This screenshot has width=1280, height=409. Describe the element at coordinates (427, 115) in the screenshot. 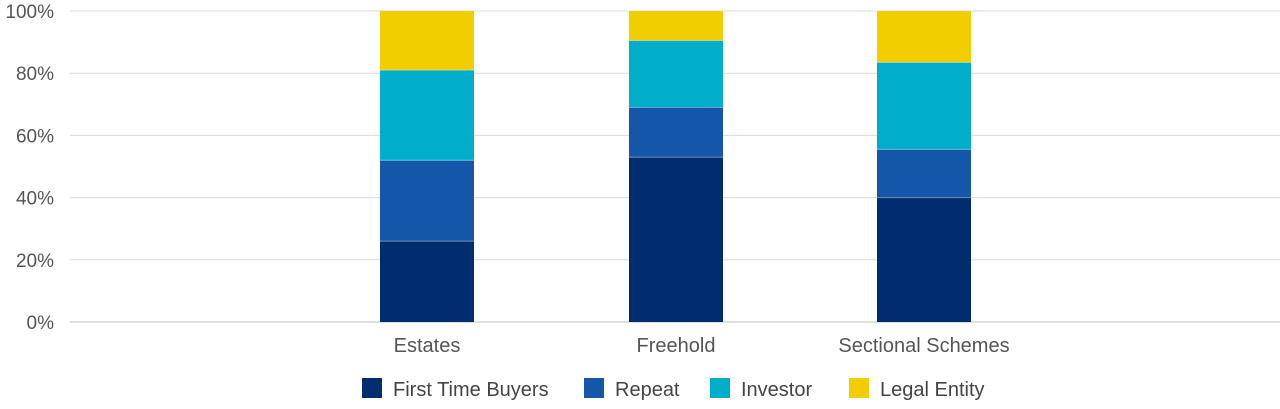

I see `bar-estates-investor` at that location.